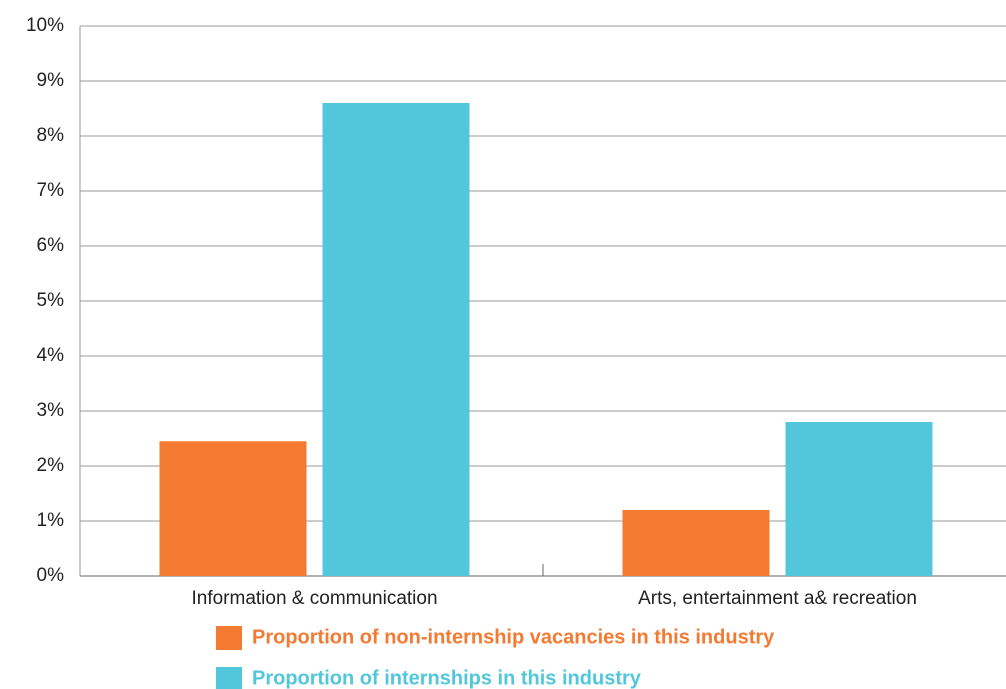  I want to click on x-tick-label: Information & communication, so click(314, 598).